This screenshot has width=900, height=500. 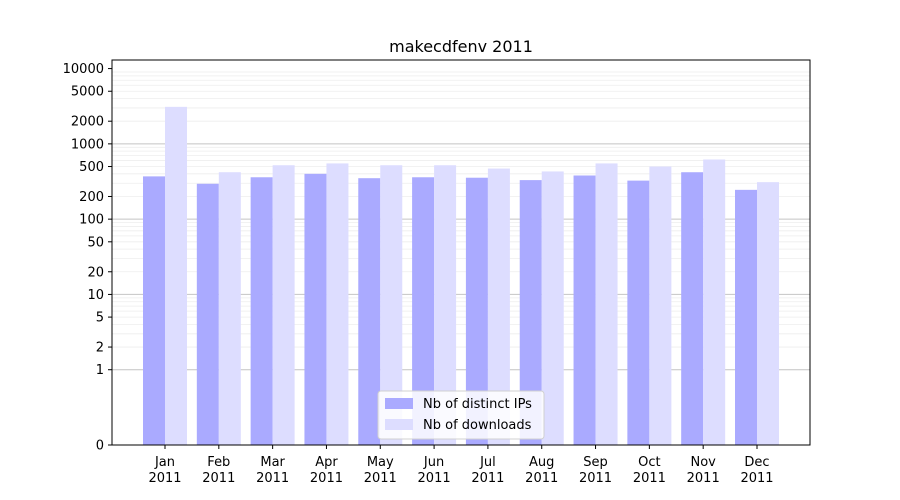 I want to click on x-tick-label: Aug 2011, so click(x=541, y=470).